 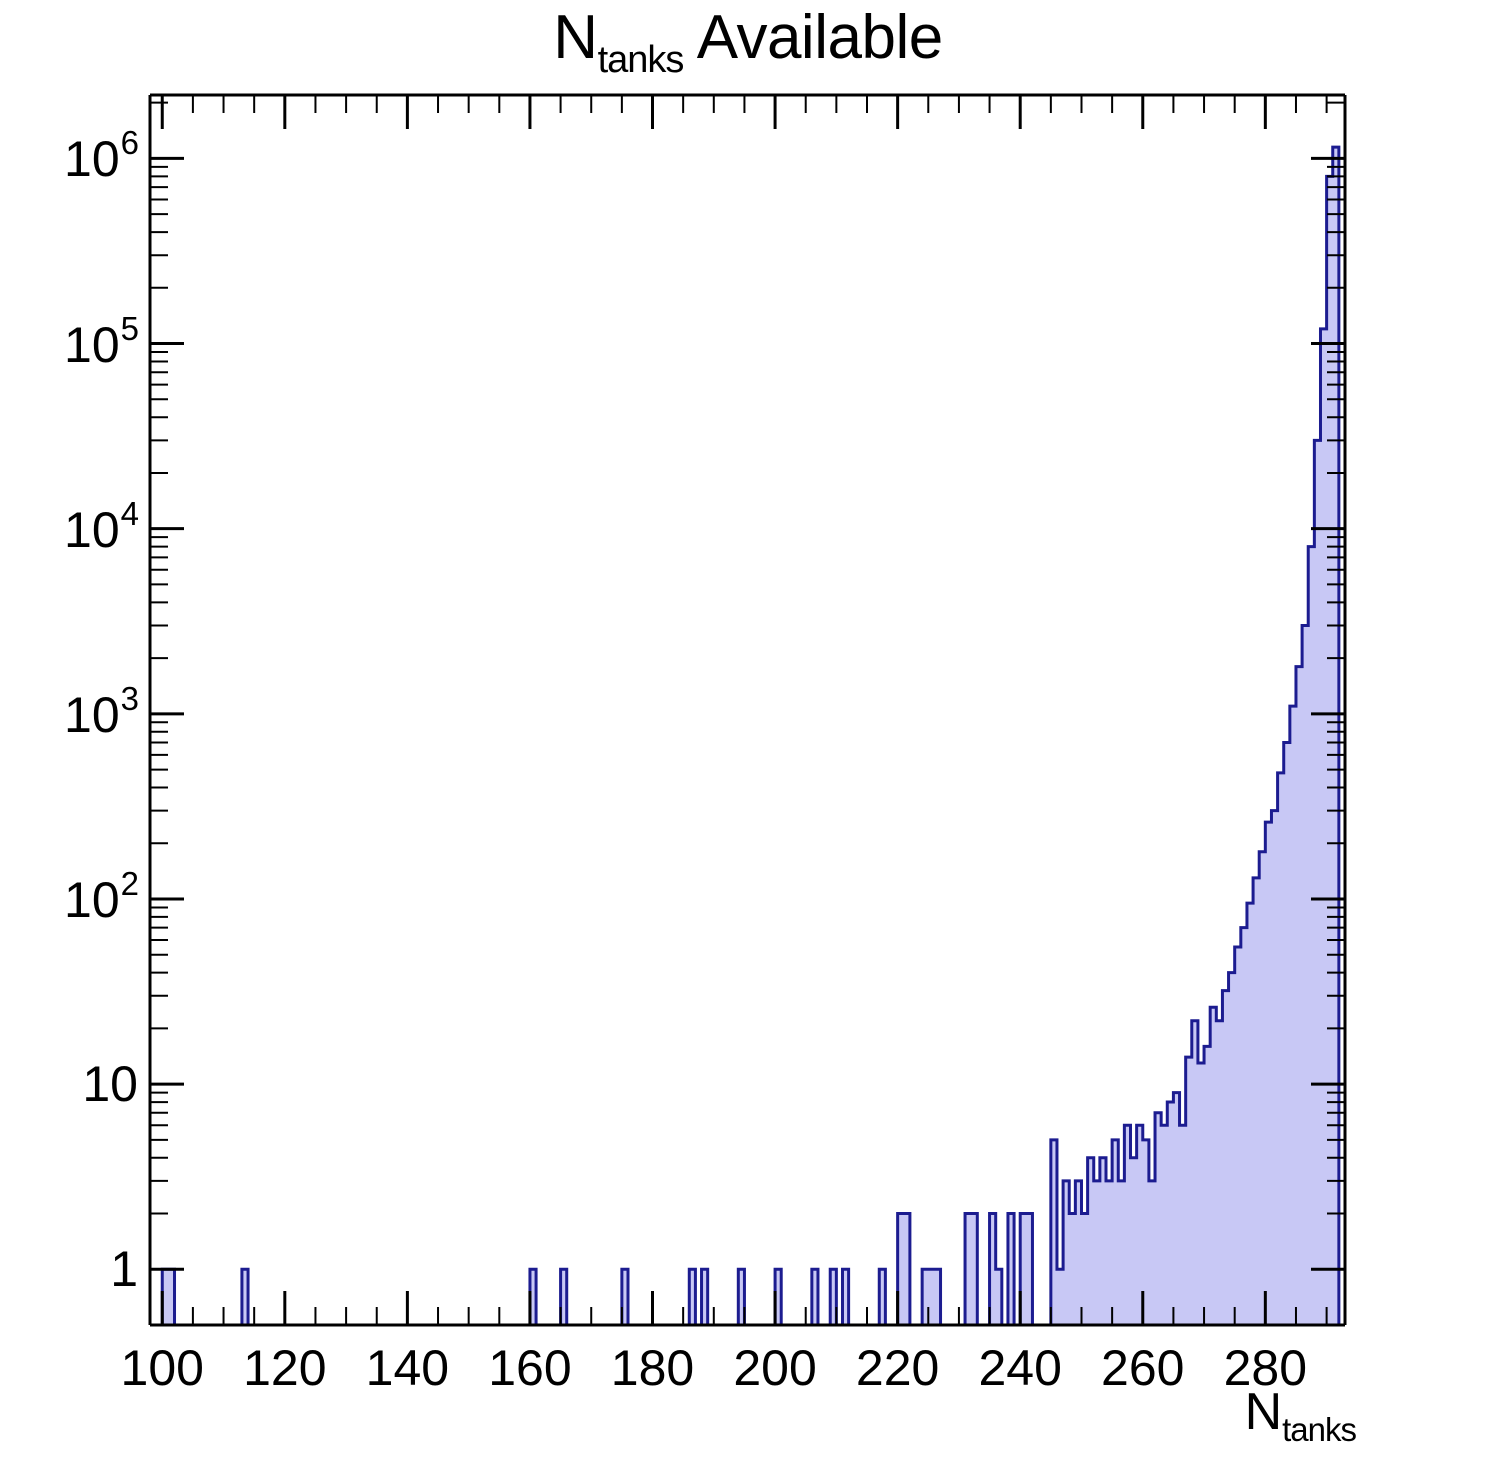 What do you see at coordinates (897, 1368) in the screenshot?
I see `x-tick-label: 220` at bounding box center [897, 1368].